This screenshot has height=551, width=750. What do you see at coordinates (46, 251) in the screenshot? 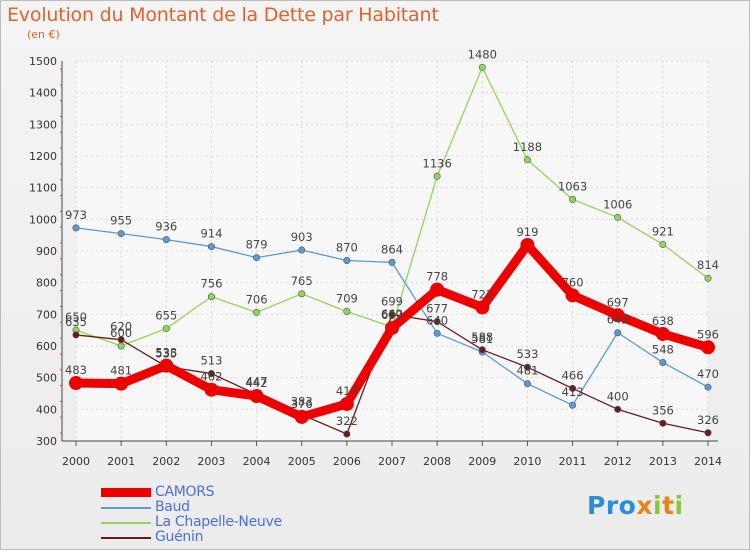
I see `y-tick-label: 900` at bounding box center [46, 251].